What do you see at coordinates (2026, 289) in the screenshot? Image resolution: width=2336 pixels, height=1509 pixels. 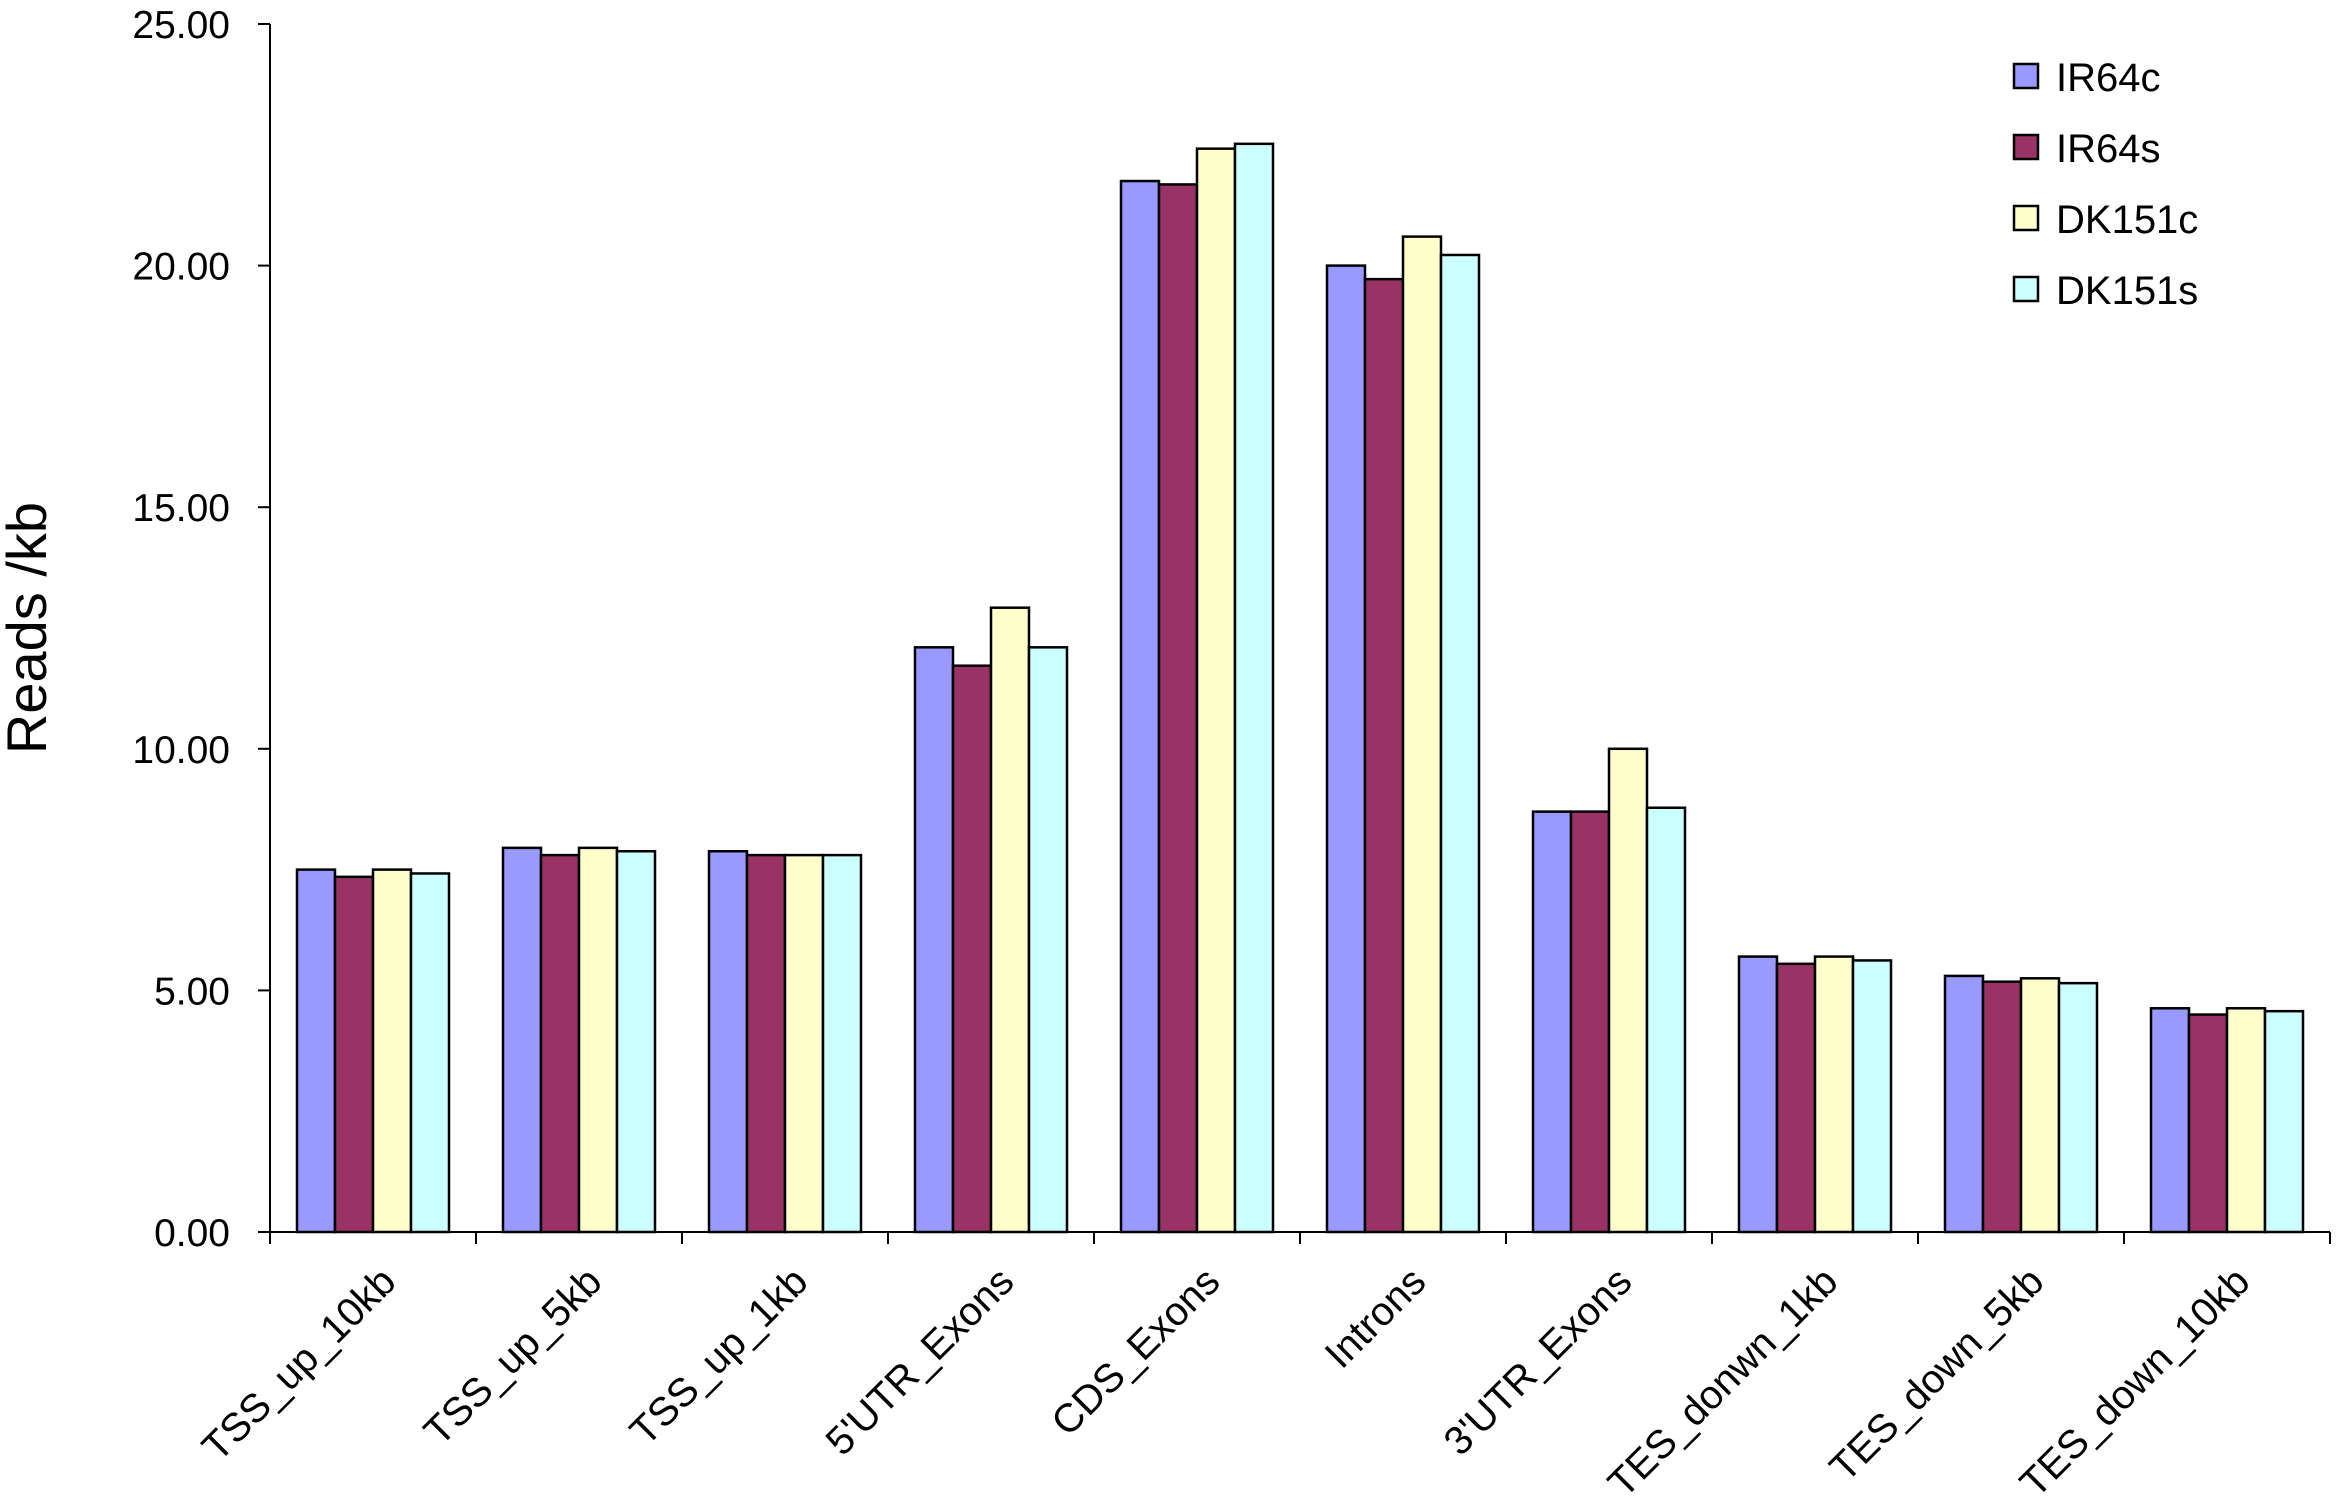 I see `legend-swatch-dk151s` at bounding box center [2026, 289].